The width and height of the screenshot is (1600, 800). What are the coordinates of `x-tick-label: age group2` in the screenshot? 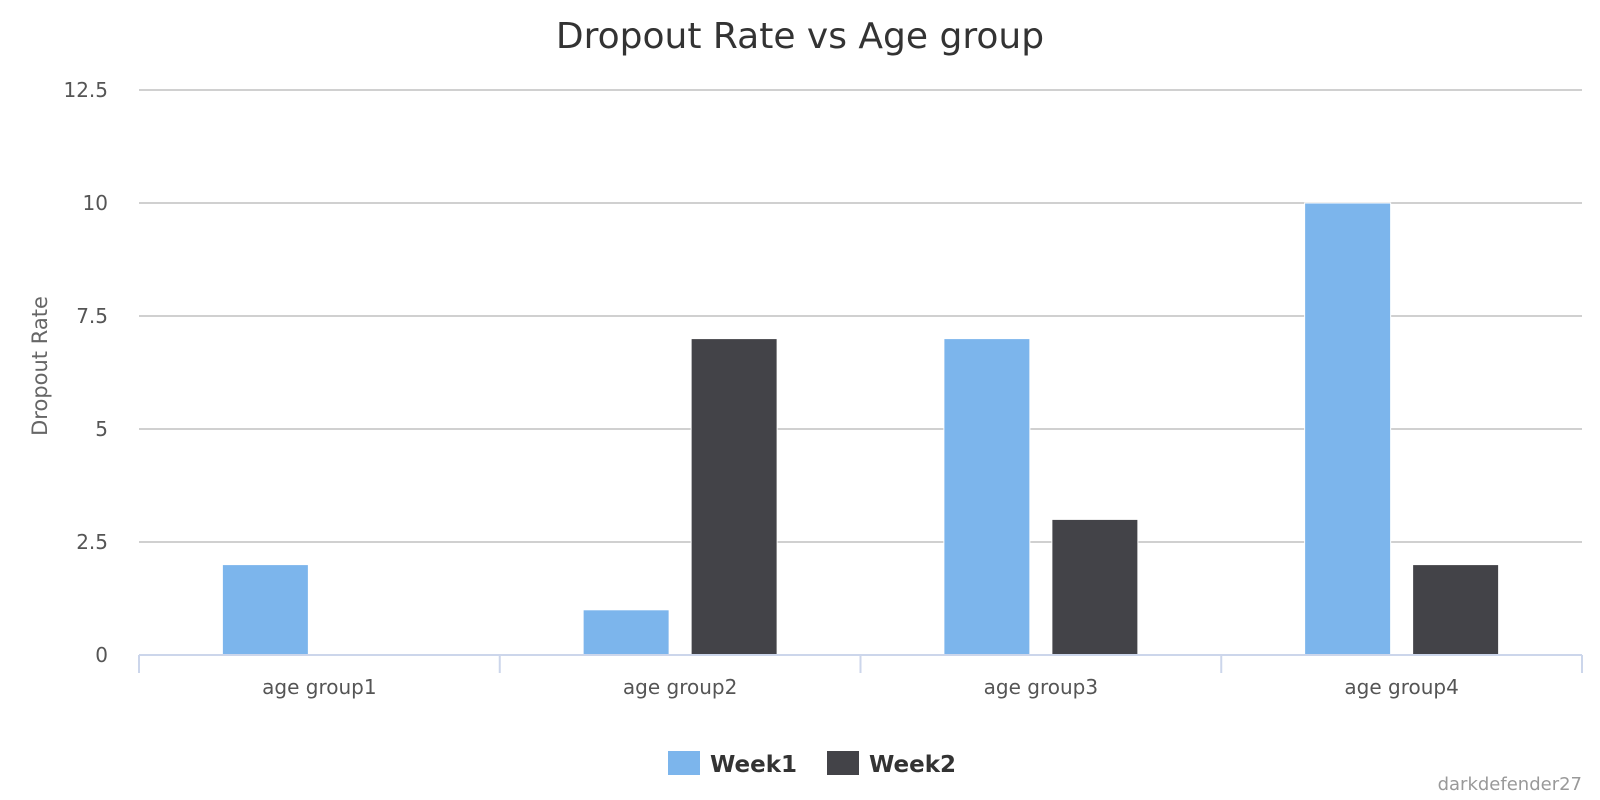 It's located at (680, 687).